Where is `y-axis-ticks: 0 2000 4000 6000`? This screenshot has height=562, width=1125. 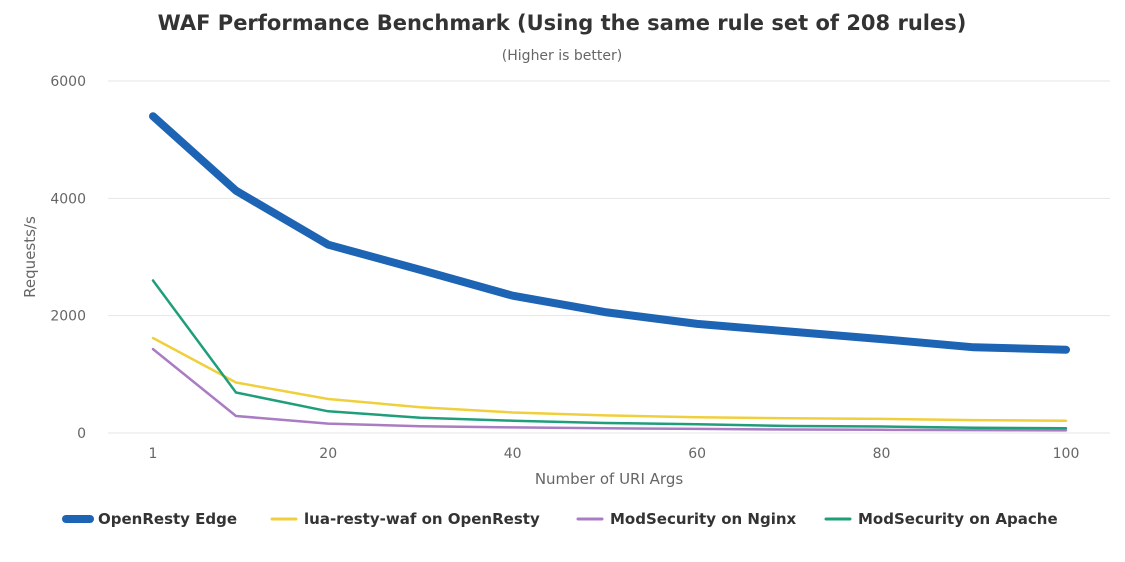 y-axis-ticks: 0 2000 4000 6000 is located at coordinates (68, 258).